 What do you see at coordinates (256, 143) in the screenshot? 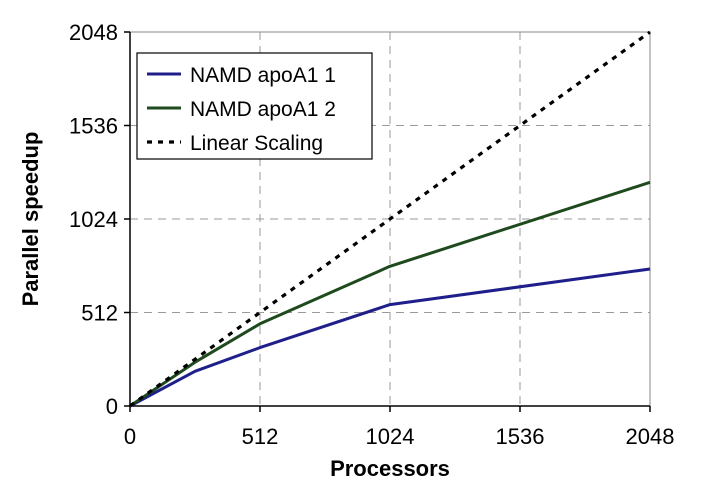
I see `legend-label: Linear Scaling` at bounding box center [256, 143].